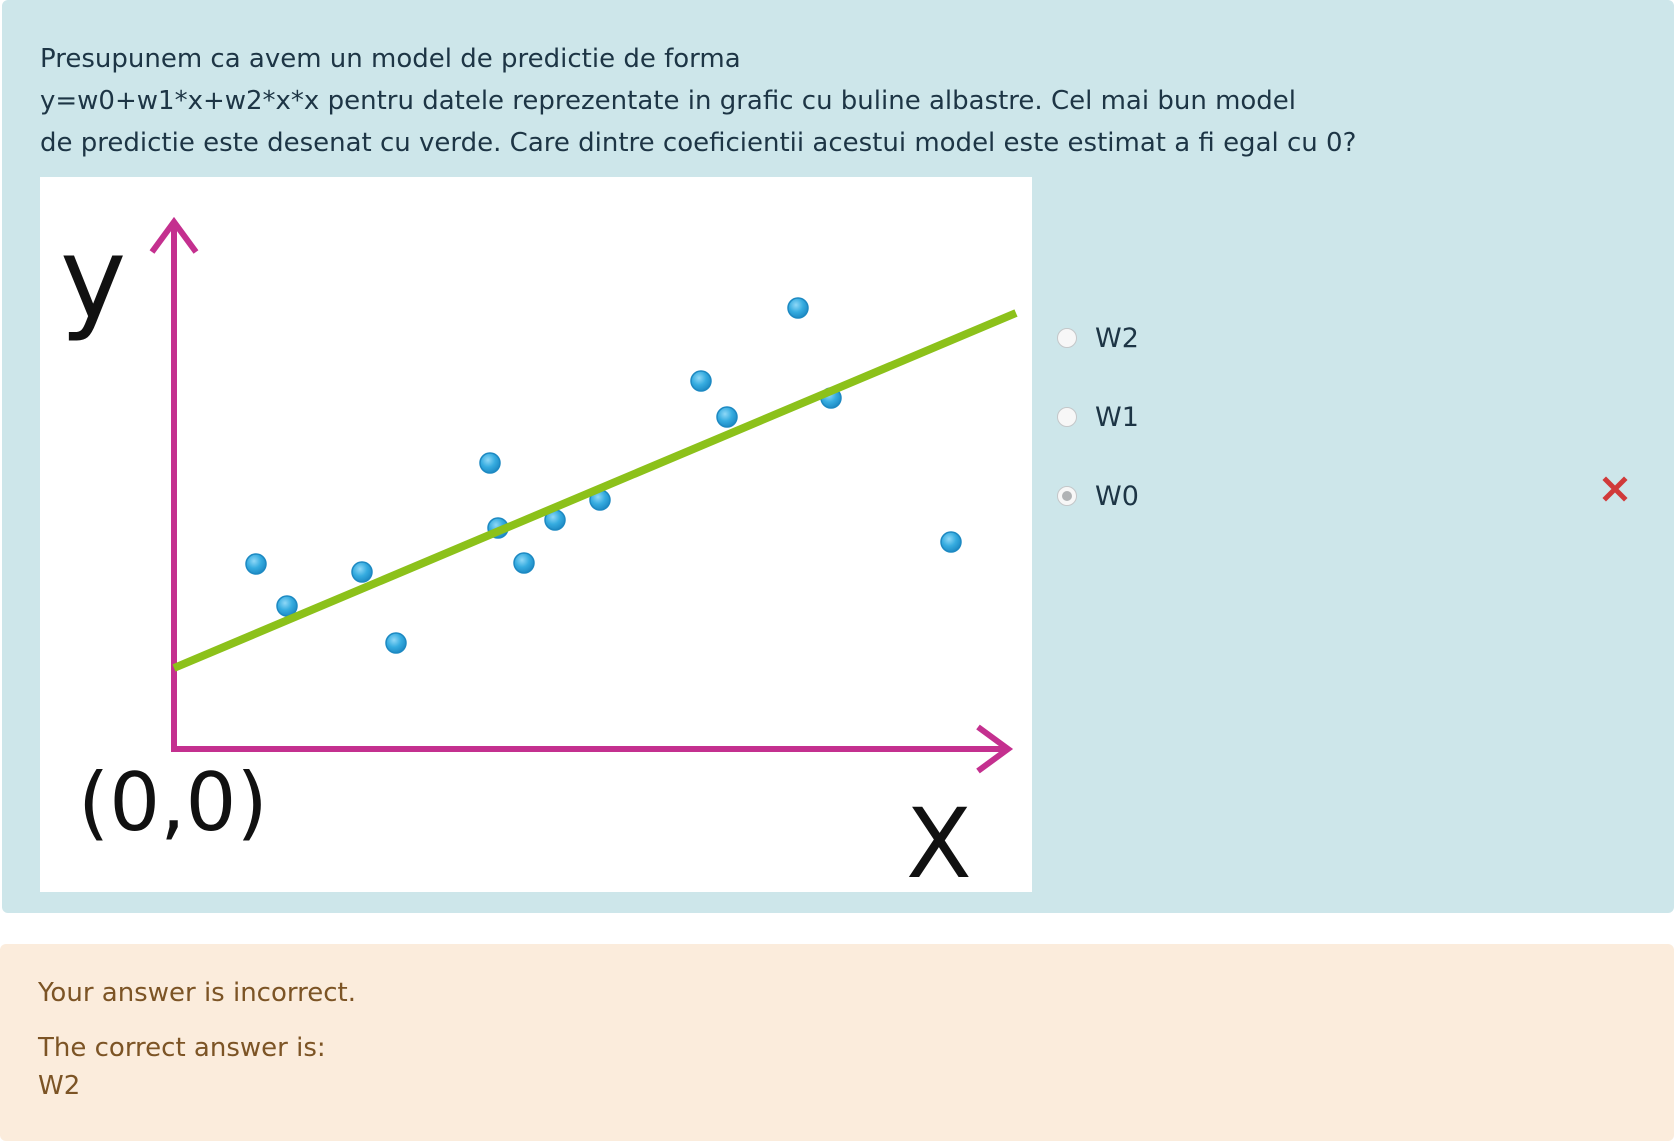 The image size is (1674, 1141). Describe the element at coordinates (603, 475) in the screenshot. I see `data-points` at that location.